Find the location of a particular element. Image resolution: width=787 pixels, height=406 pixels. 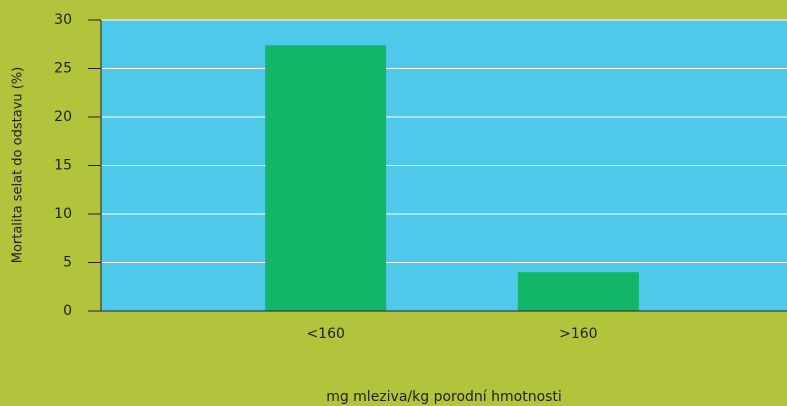

y-tick-label: 20 is located at coordinates (63, 117).